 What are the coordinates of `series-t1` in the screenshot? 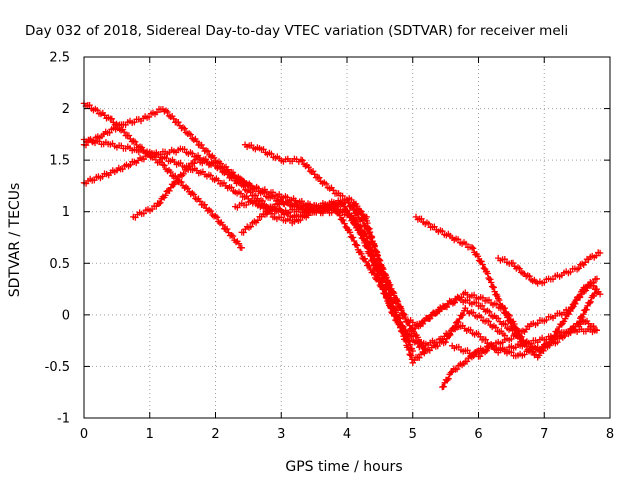 It's located at (162, 175).